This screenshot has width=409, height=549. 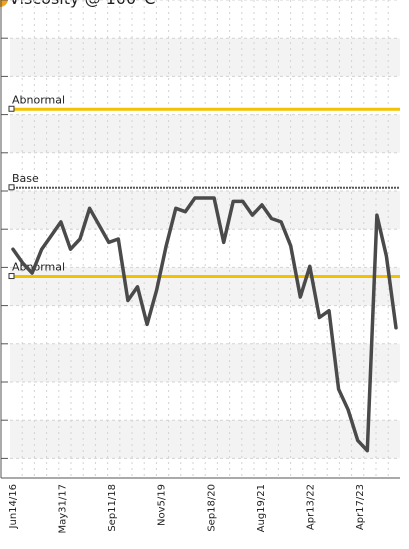 I want to click on chart-title: Viscosity @ 100°C, so click(x=82, y=4).